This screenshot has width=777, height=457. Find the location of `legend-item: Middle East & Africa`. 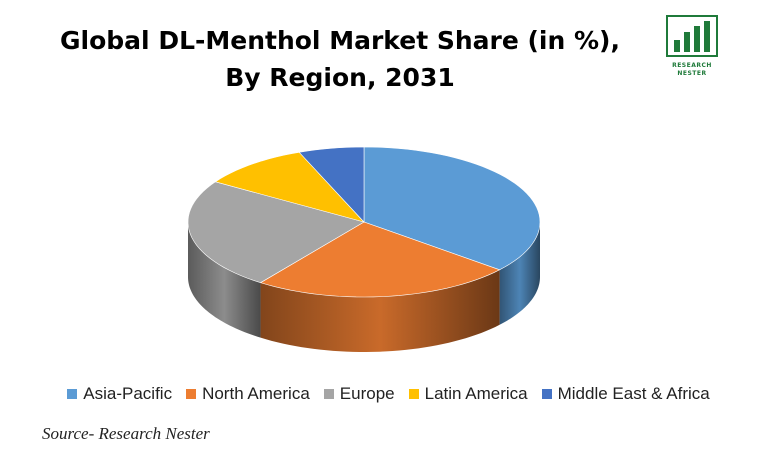

legend-item: Middle East & Africa is located at coordinates (625, 394).